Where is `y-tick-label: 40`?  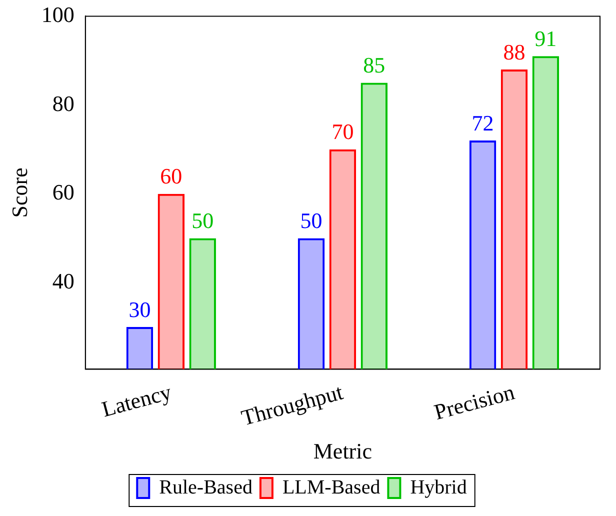
y-tick-label: 40 is located at coordinates (63, 281).